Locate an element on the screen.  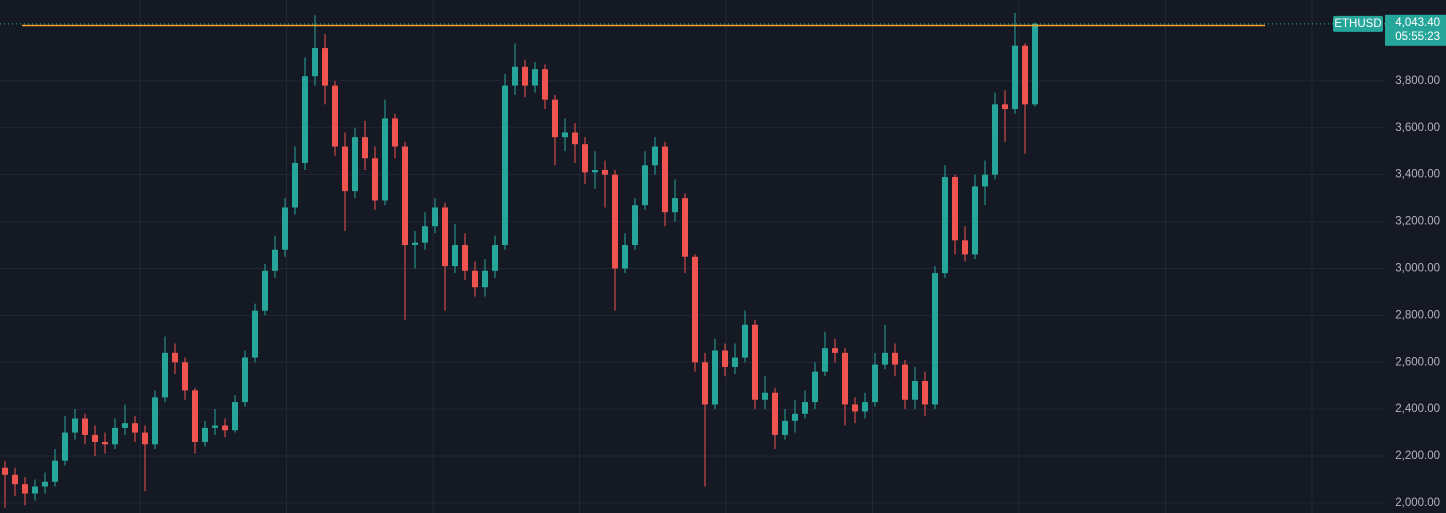
y-tick-label: 3,200.00 is located at coordinates (1417, 222).